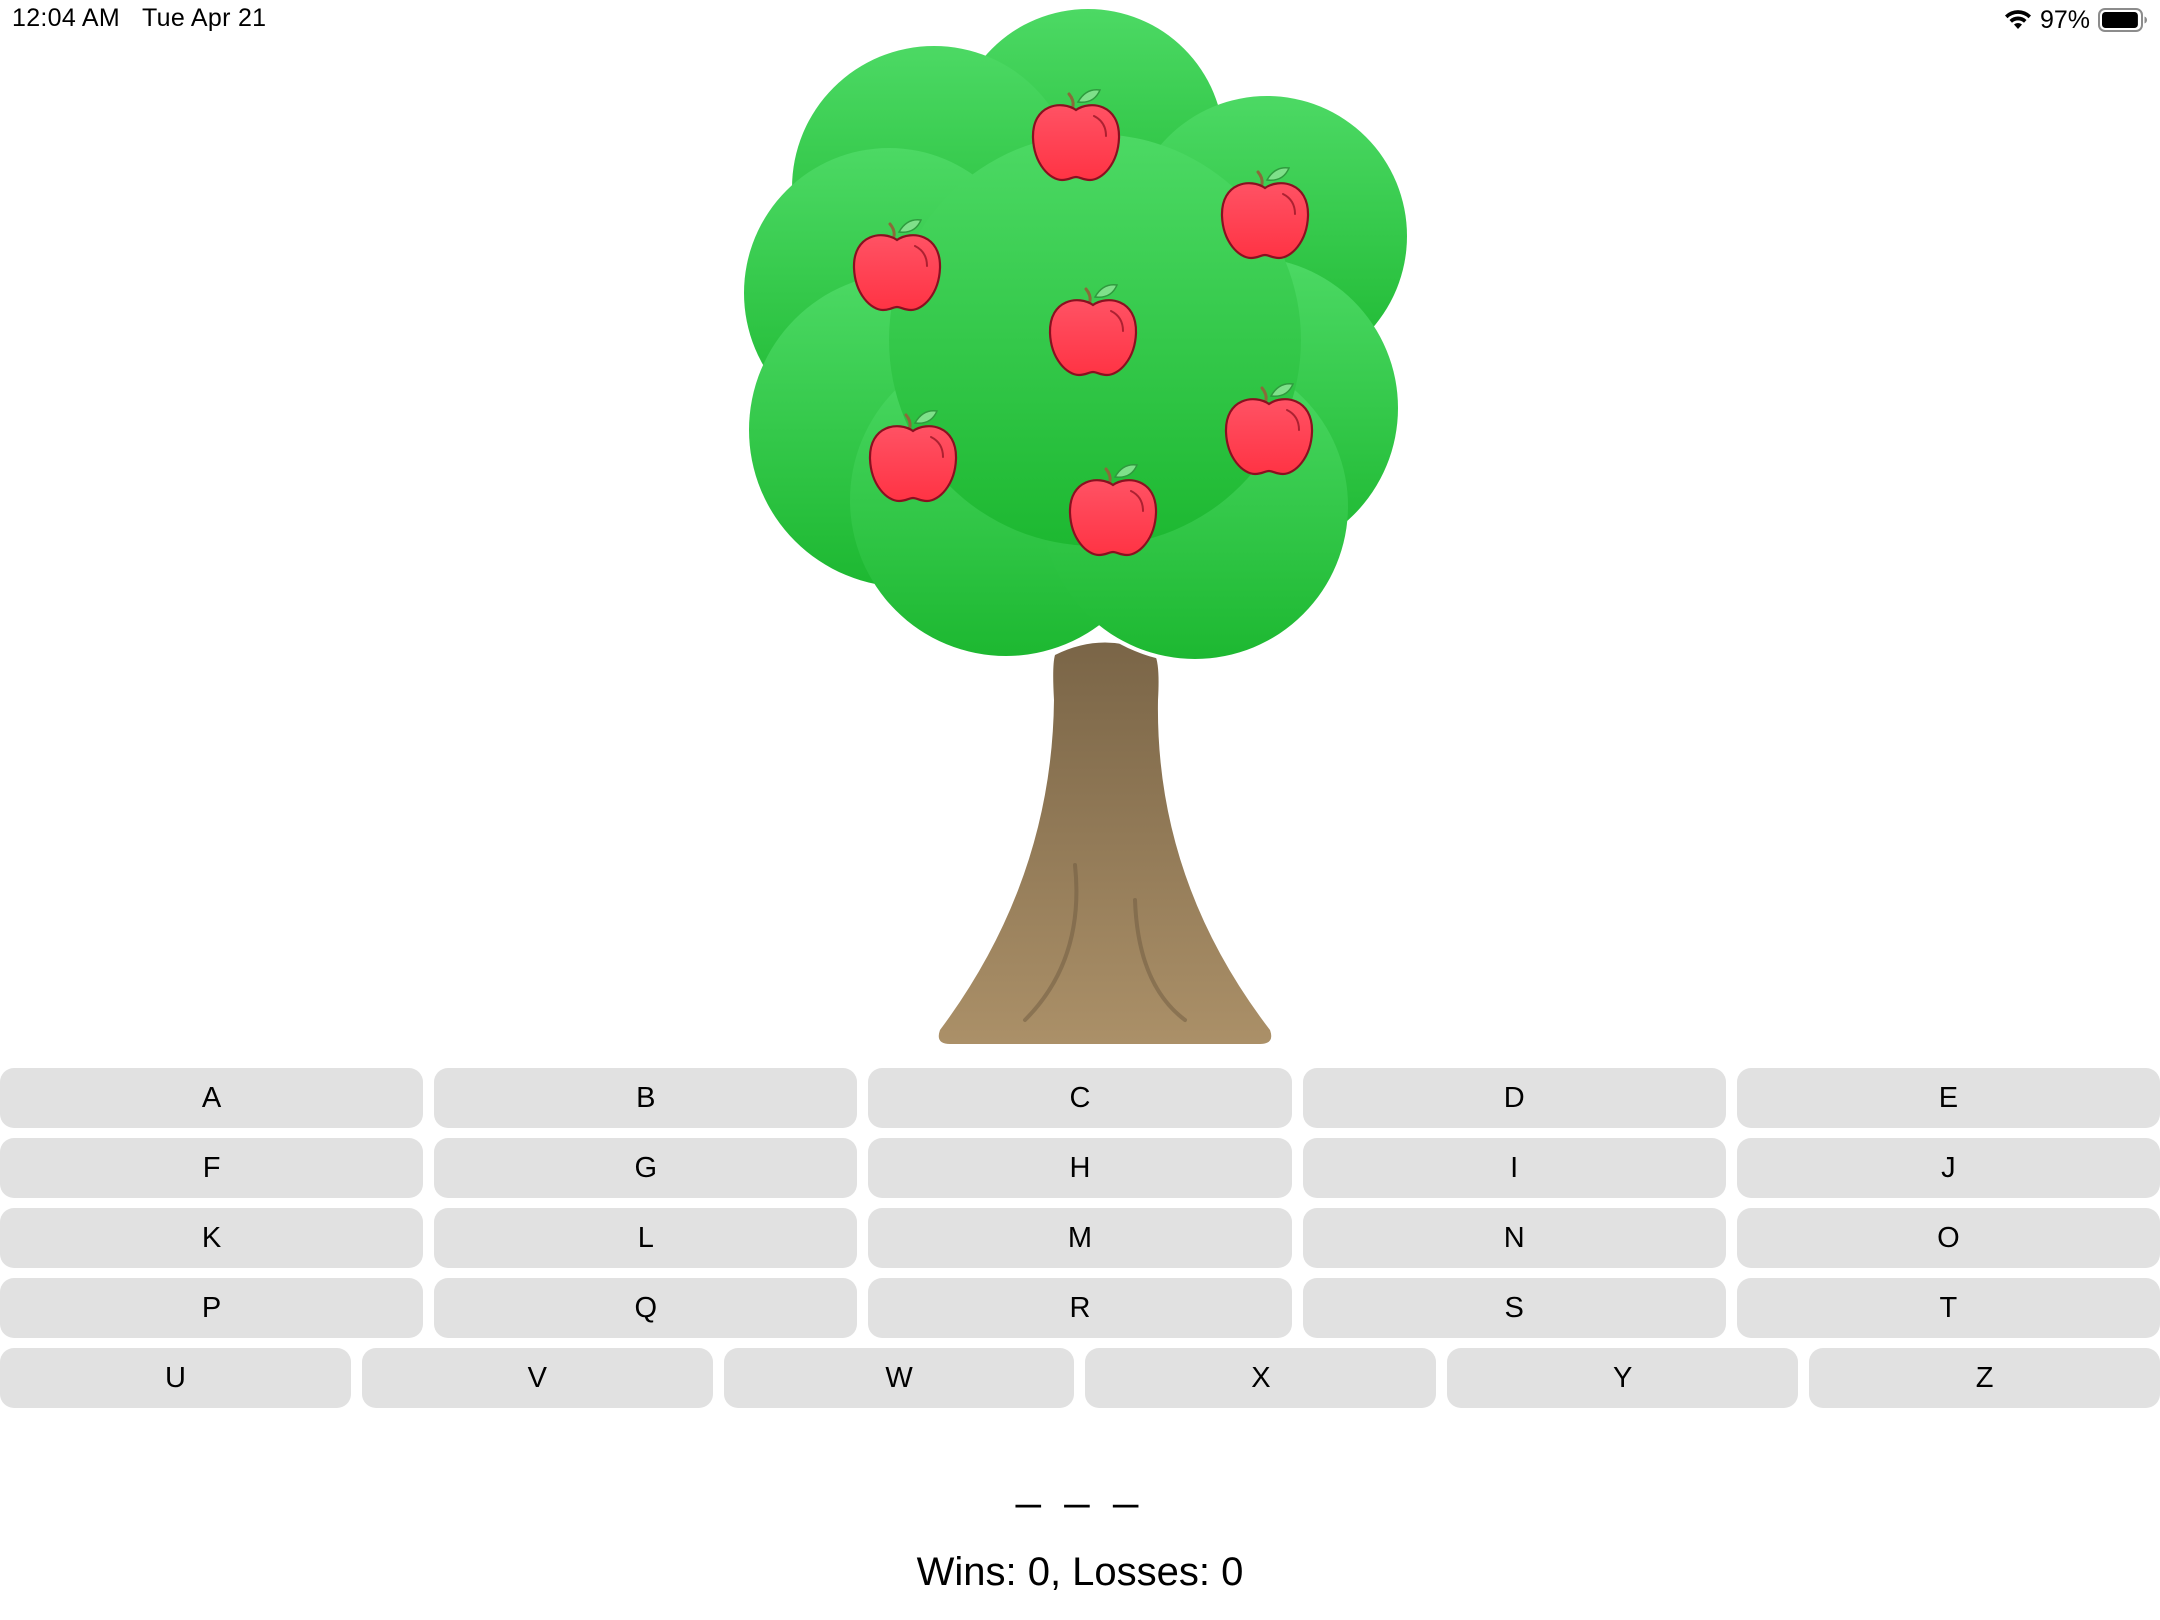  I want to click on battery-percent: 97%, so click(2064, 19).